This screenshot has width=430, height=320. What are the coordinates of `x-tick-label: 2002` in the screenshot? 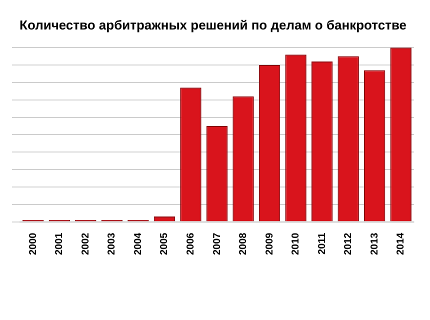 It's located at (86, 244).